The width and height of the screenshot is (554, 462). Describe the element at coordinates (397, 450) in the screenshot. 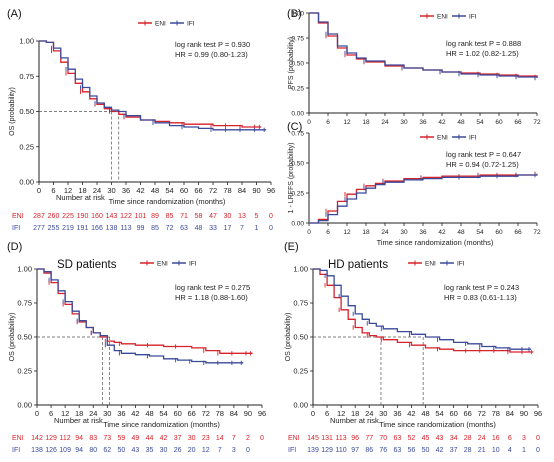

I see `risk-count: 63` at that location.